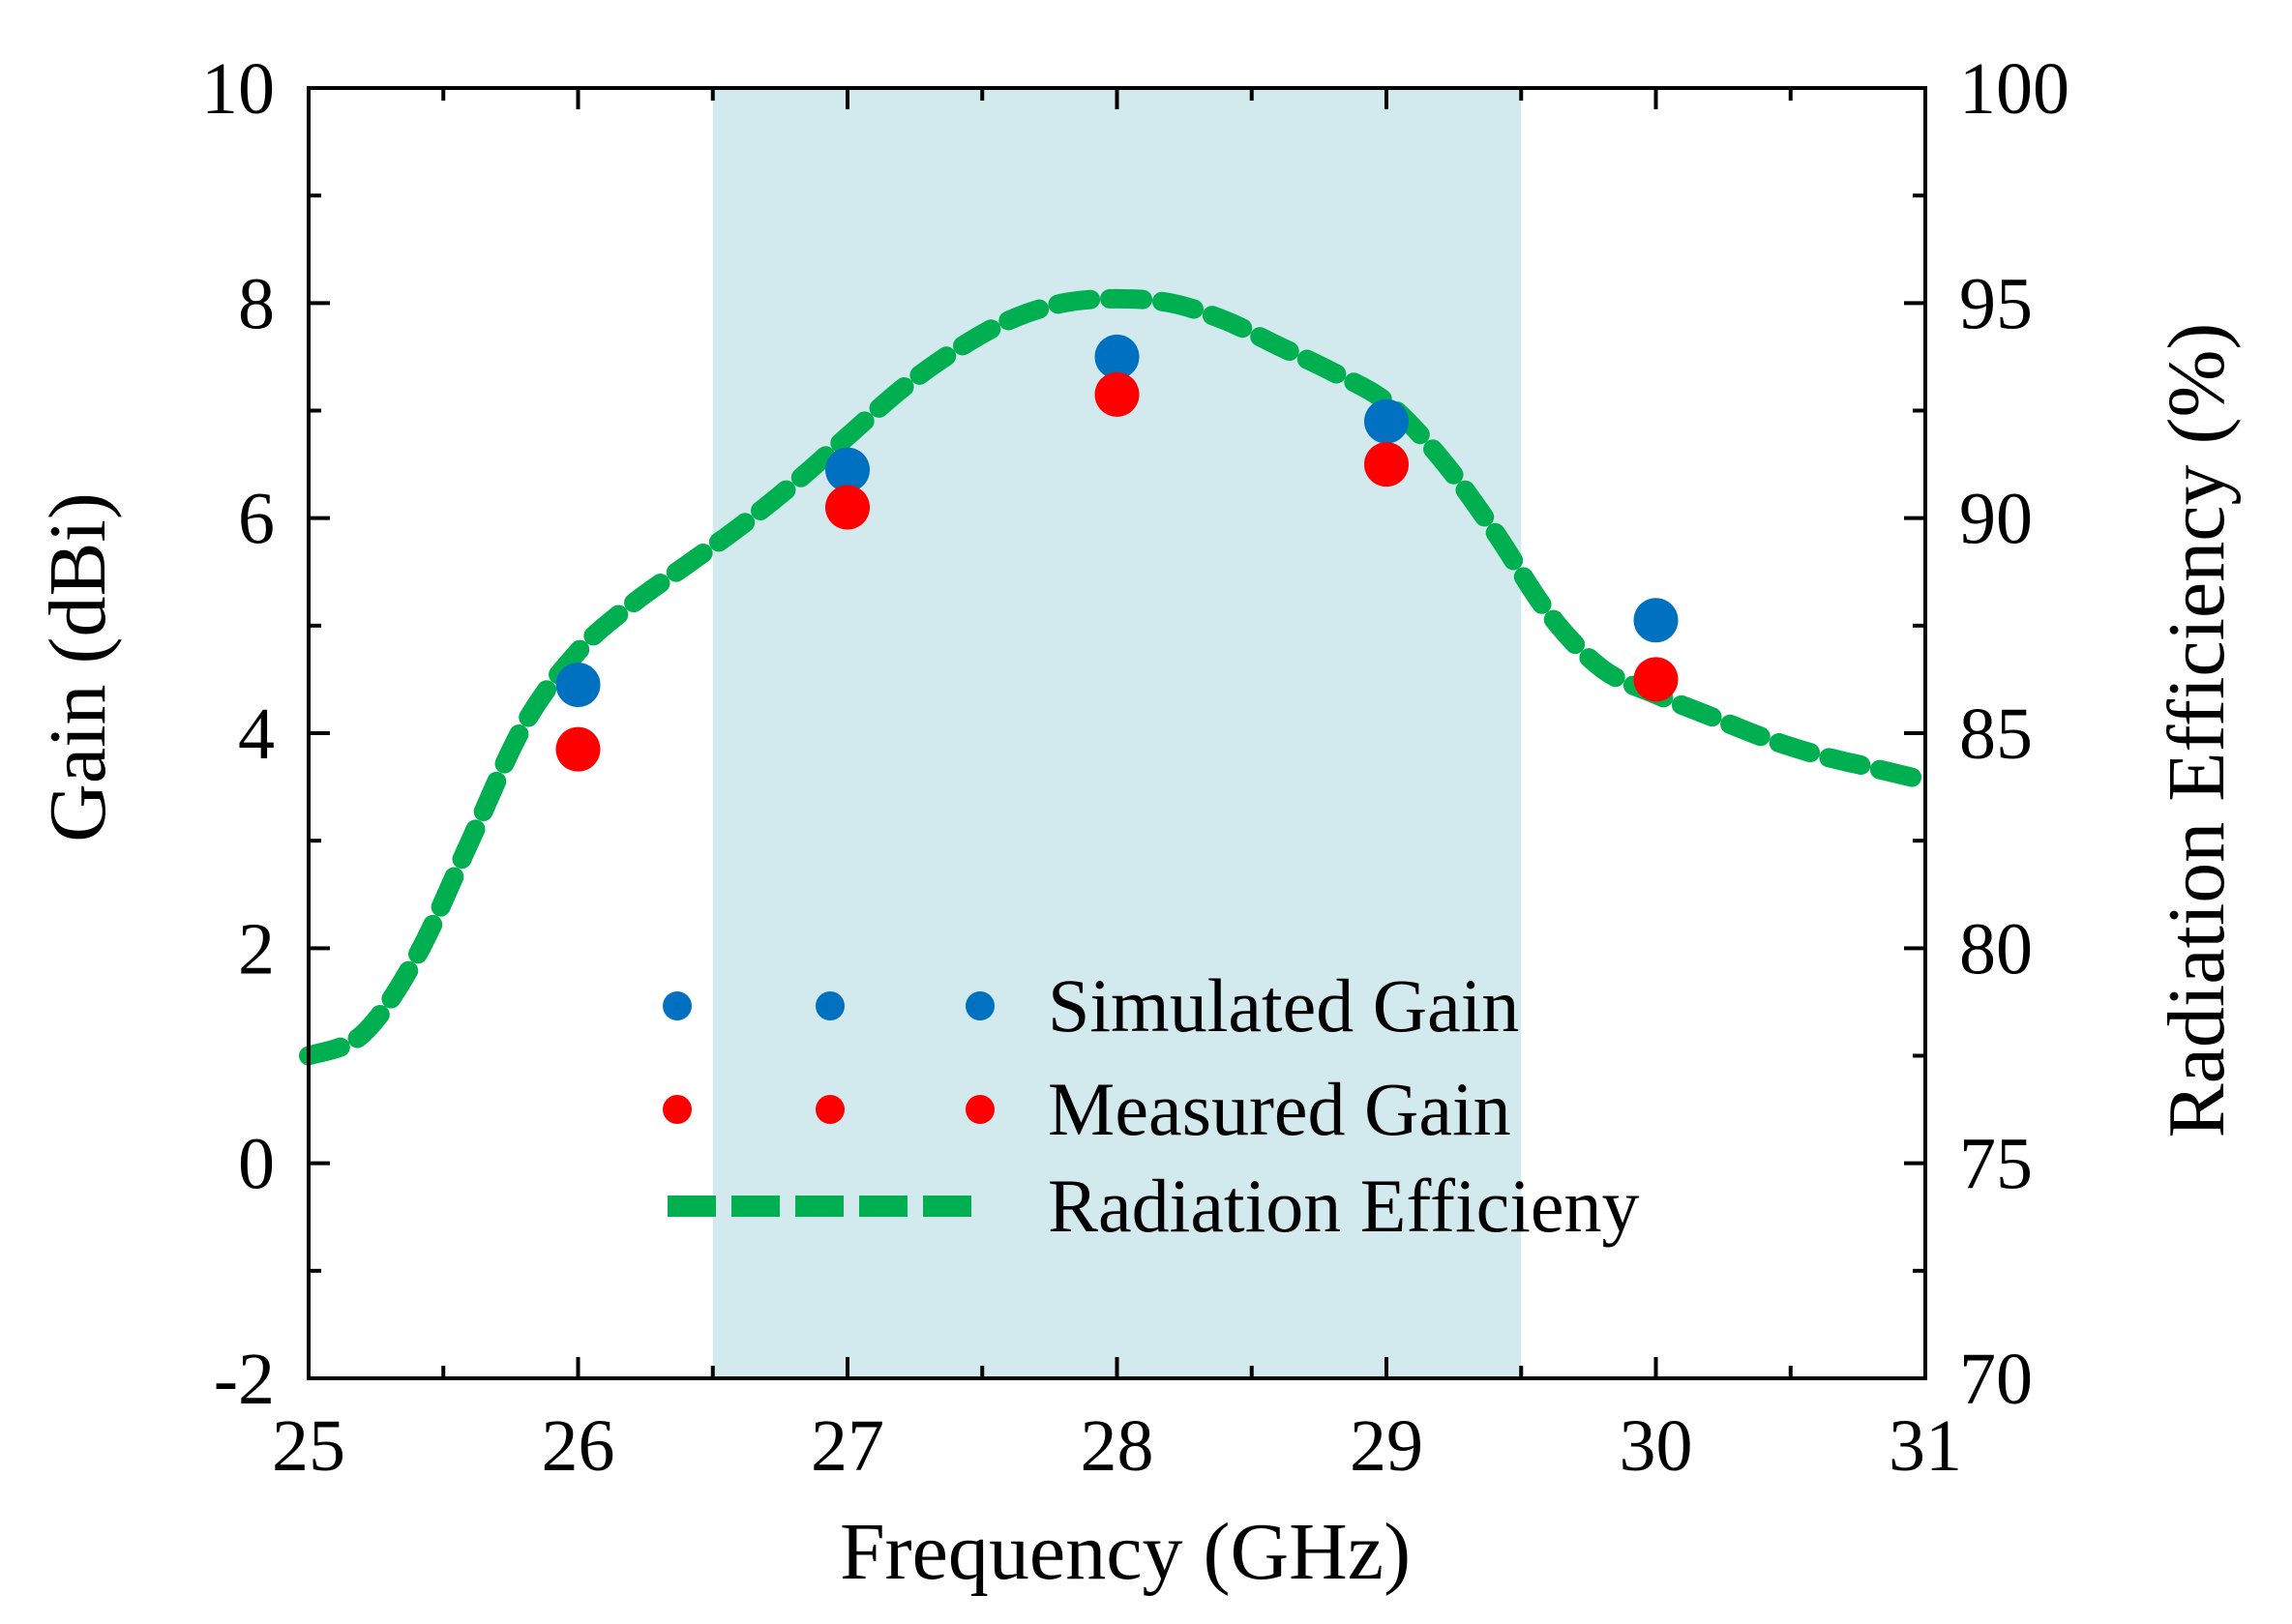  I want to click on x-tick-label: 29, so click(1386, 1446).